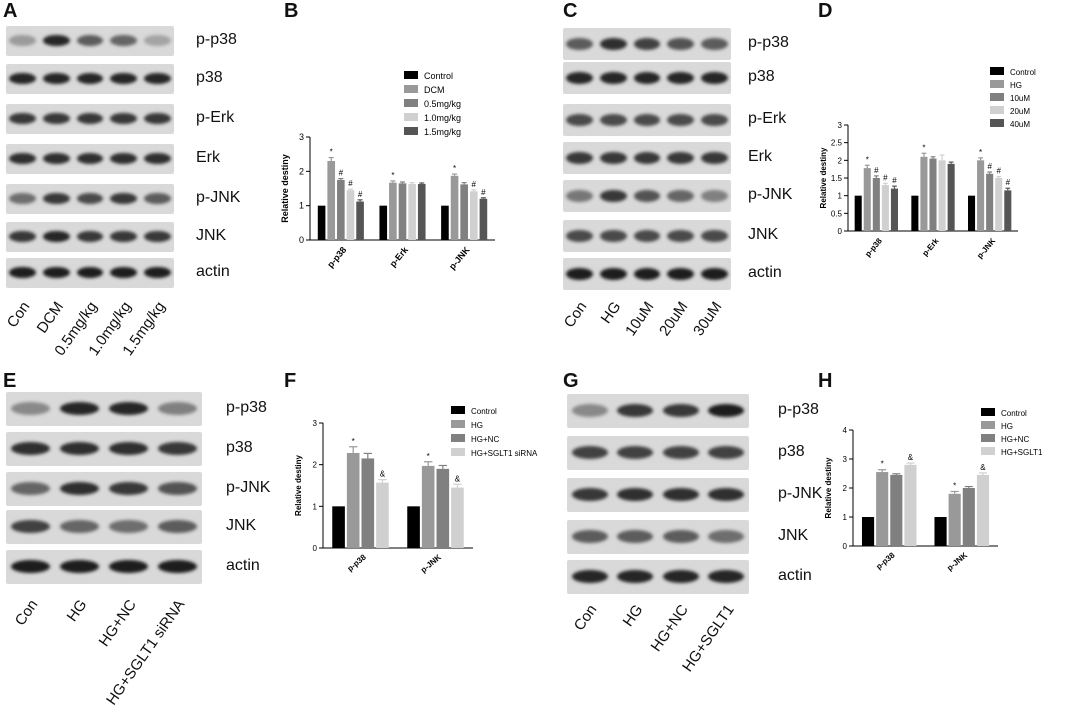 The width and height of the screenshot is (1072, 708). Describe the element at coordinates (1020, 124) in the screenshot. I see `legend-entry: 40uM` at that location.